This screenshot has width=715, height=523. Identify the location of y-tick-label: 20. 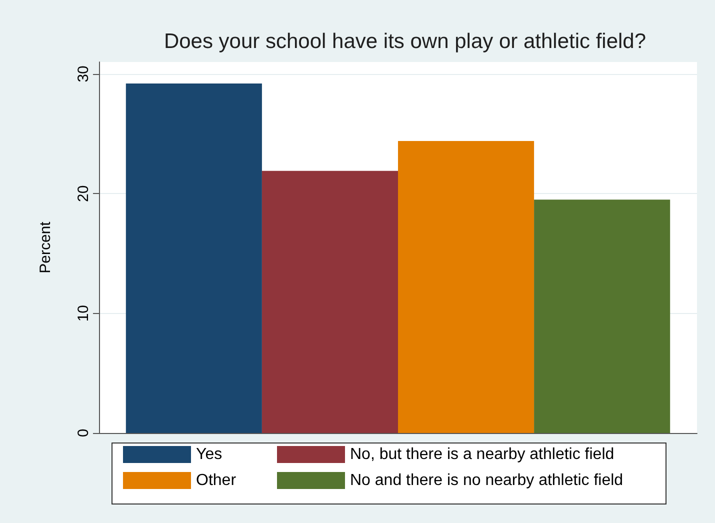
(83, 193).